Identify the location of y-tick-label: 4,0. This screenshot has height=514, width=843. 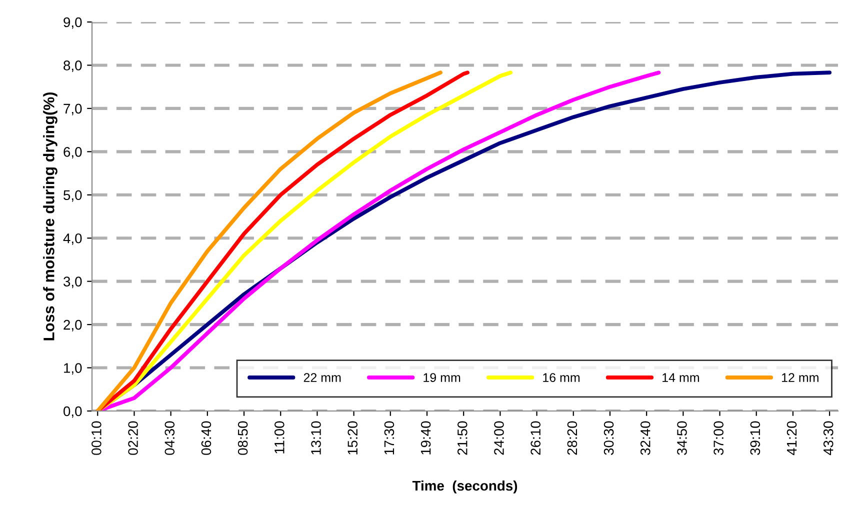
(72, 239).